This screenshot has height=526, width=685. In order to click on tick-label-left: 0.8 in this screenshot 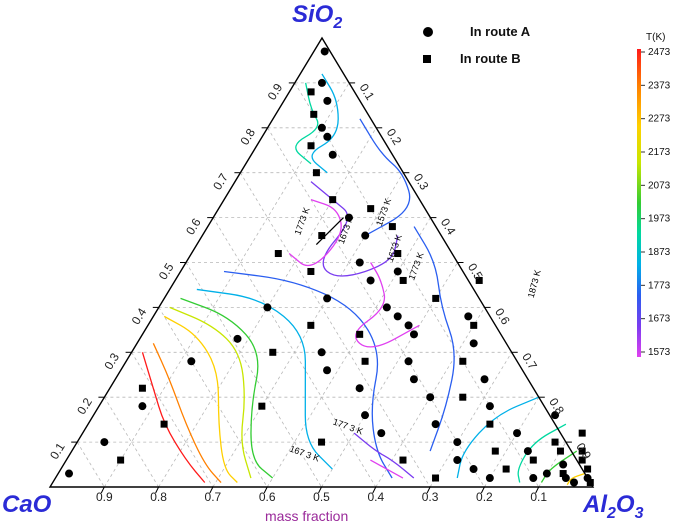, I will do `click(247, 137)`.